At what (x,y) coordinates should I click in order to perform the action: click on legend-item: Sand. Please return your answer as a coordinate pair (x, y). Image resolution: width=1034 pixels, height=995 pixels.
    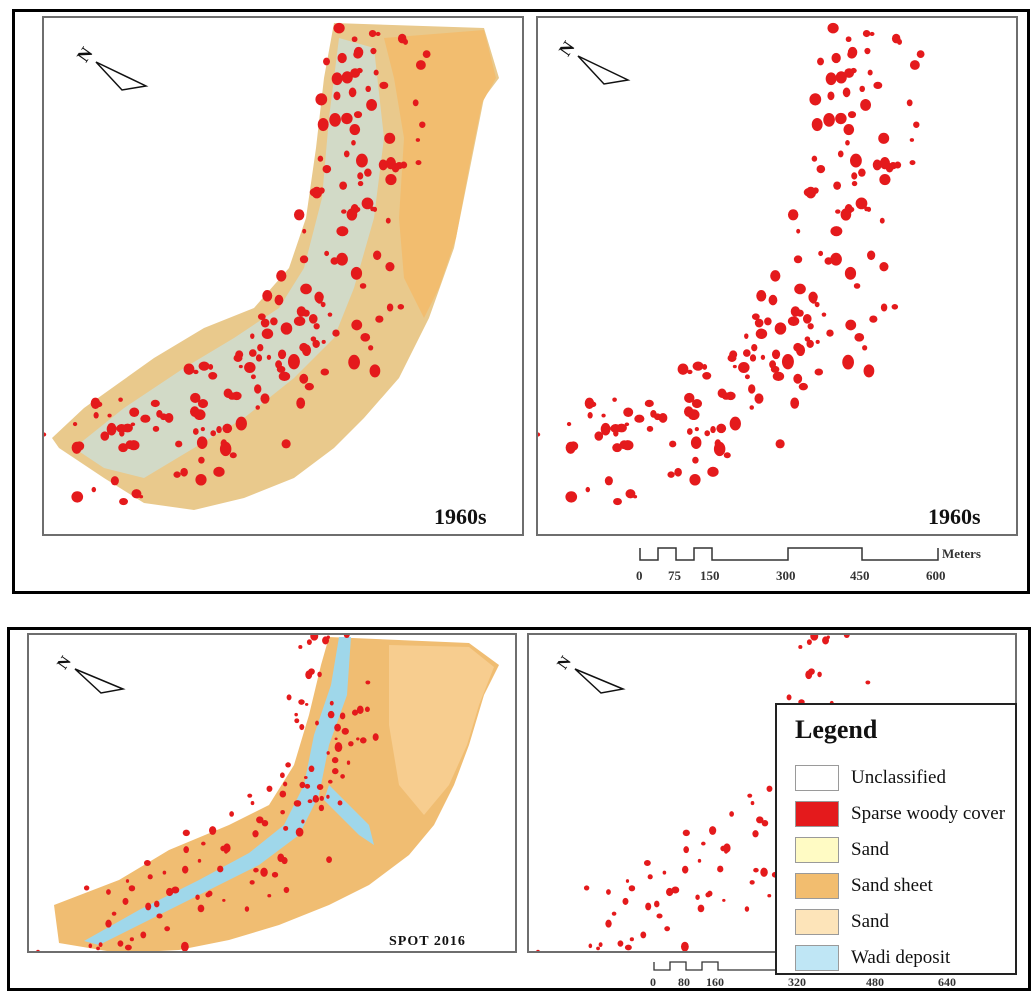
    Looking at the image, I should click on (842, 922).